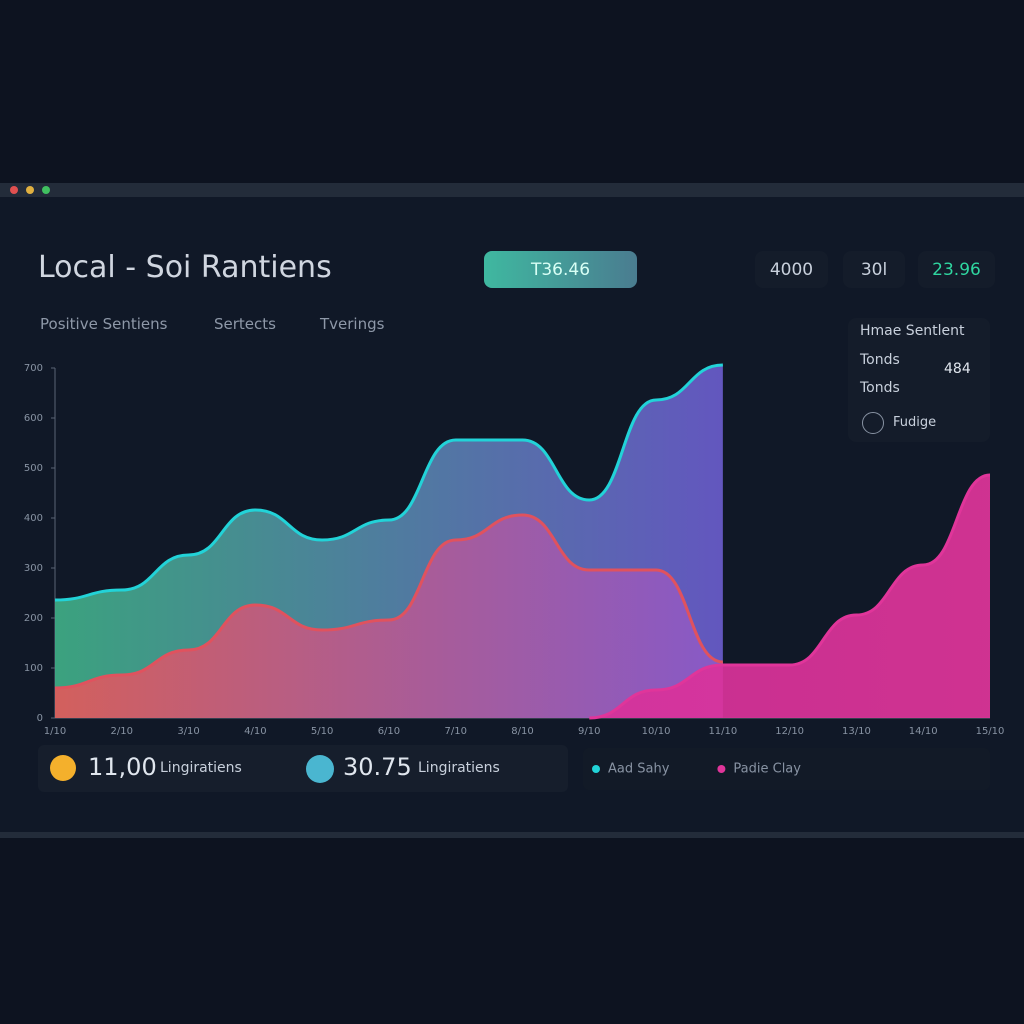  What do you see at coordinates (352, 324) in the screenshot?
I see `tab: Tverings` at bounding box center [352, 324].